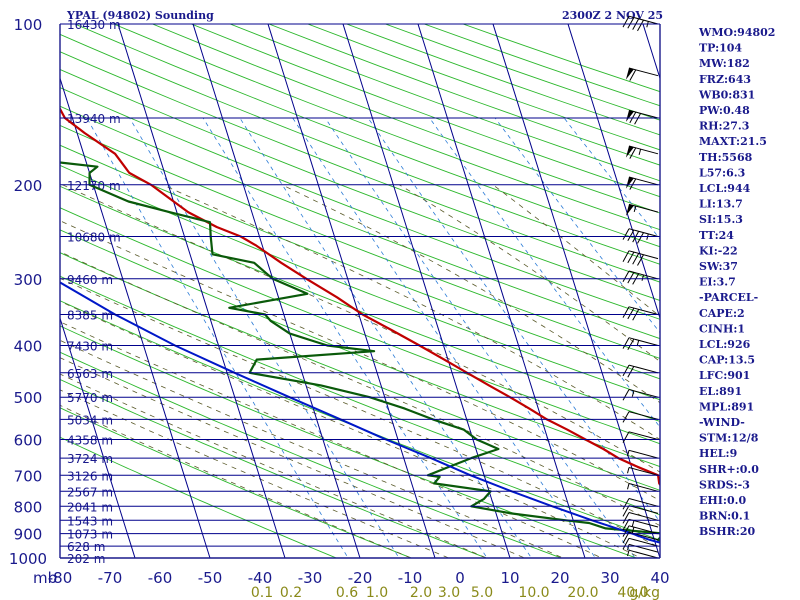 The width and height of the screenshot is (800, 600). What do you see at coordinates (60, 578) in the screenshot?
I see `temperature-tick-label: -80` at bounding box center [60, 578].